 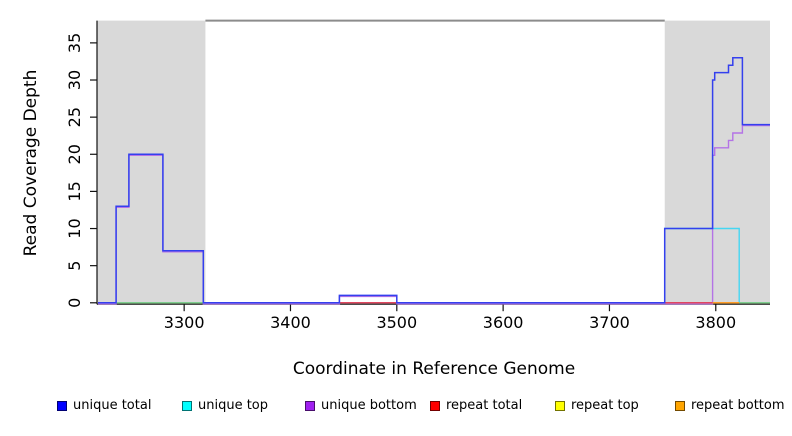 What do you see at coordinates (74, 43) in the screenshot?
I see `y-tick-label: 35` at bounding box center [74, 43].